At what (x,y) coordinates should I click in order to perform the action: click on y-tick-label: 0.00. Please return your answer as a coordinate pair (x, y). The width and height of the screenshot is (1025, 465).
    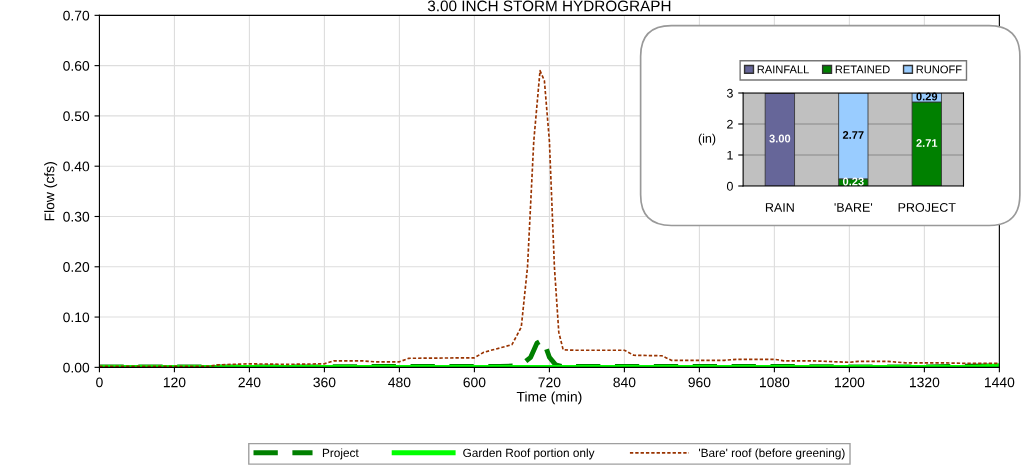
    Looking at the image, I should click on (76, 367).